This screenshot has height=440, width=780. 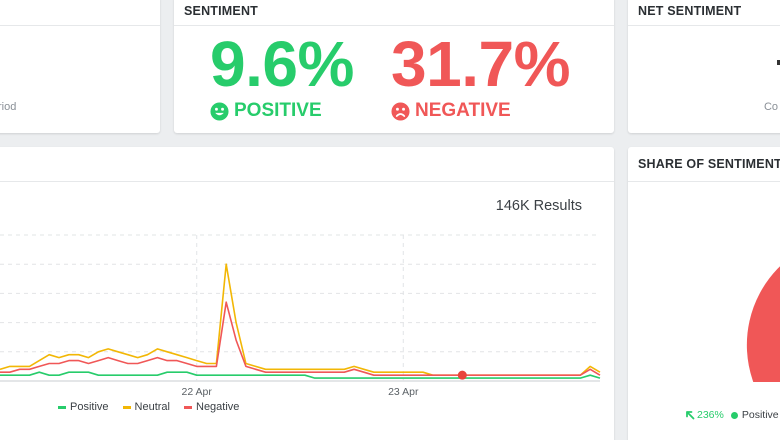 I want to click on change-value: 236%, so click(x=710, y=415).